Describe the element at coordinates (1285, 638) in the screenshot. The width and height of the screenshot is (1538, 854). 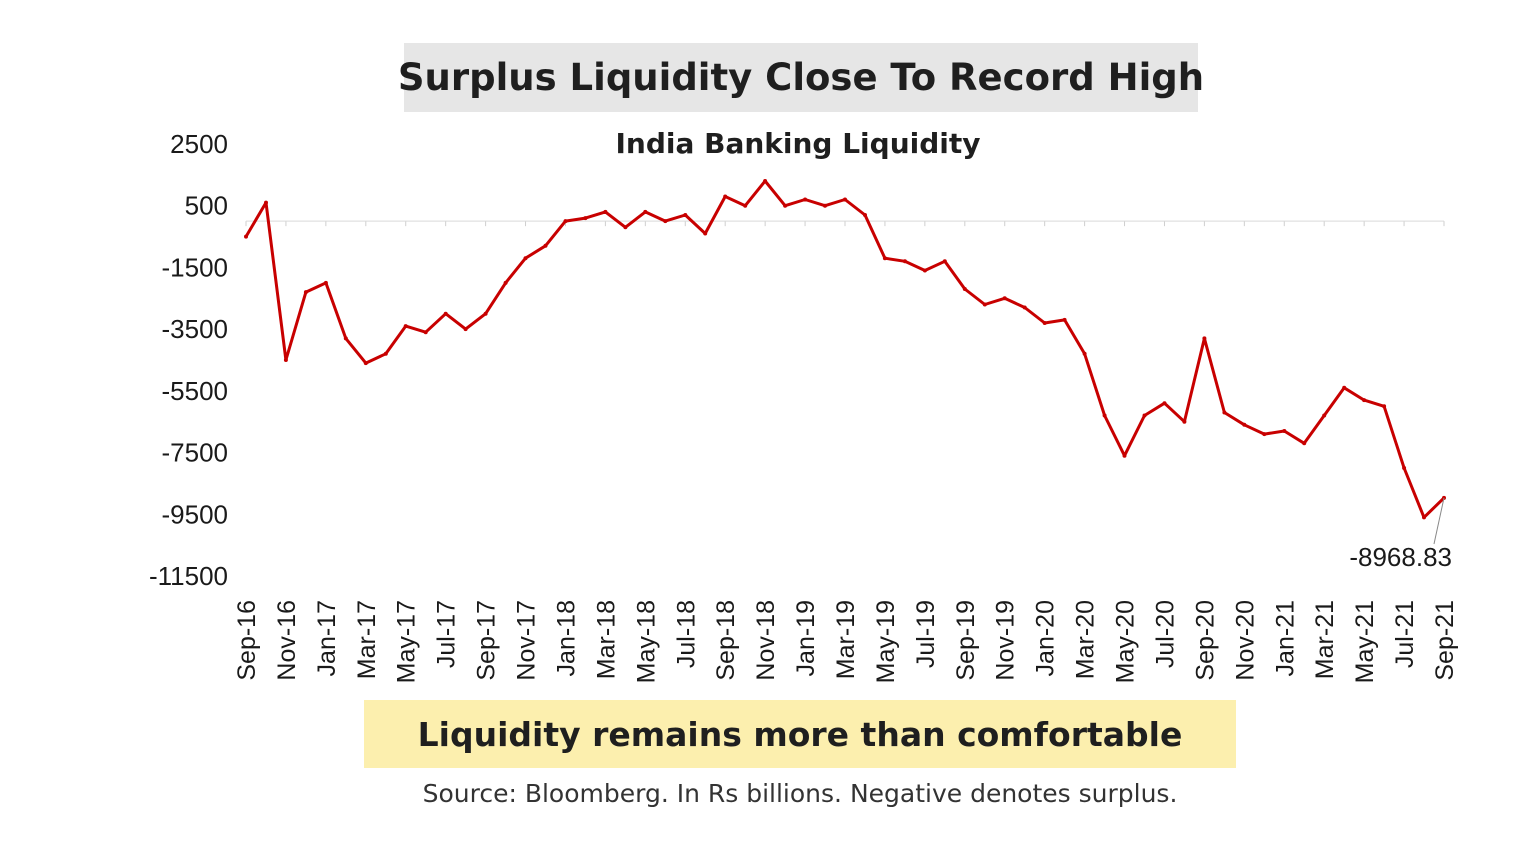
I see `x-tick-label: Jan-21` at that location.